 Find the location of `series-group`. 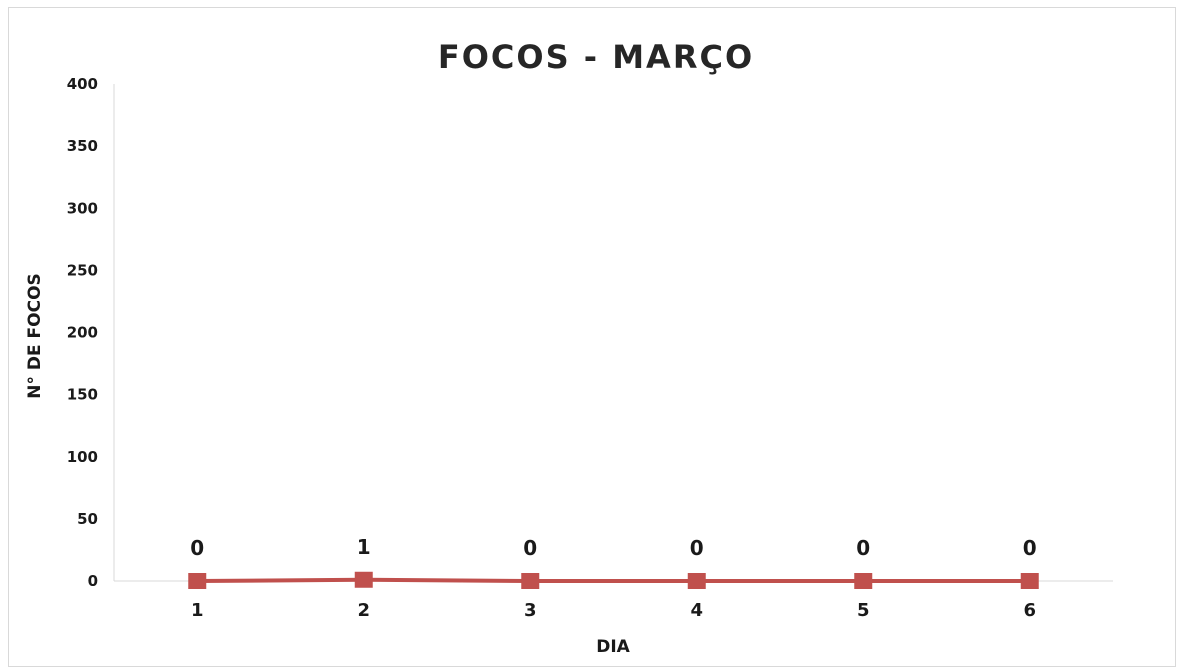

series-group is located at coordinates (613, 580).